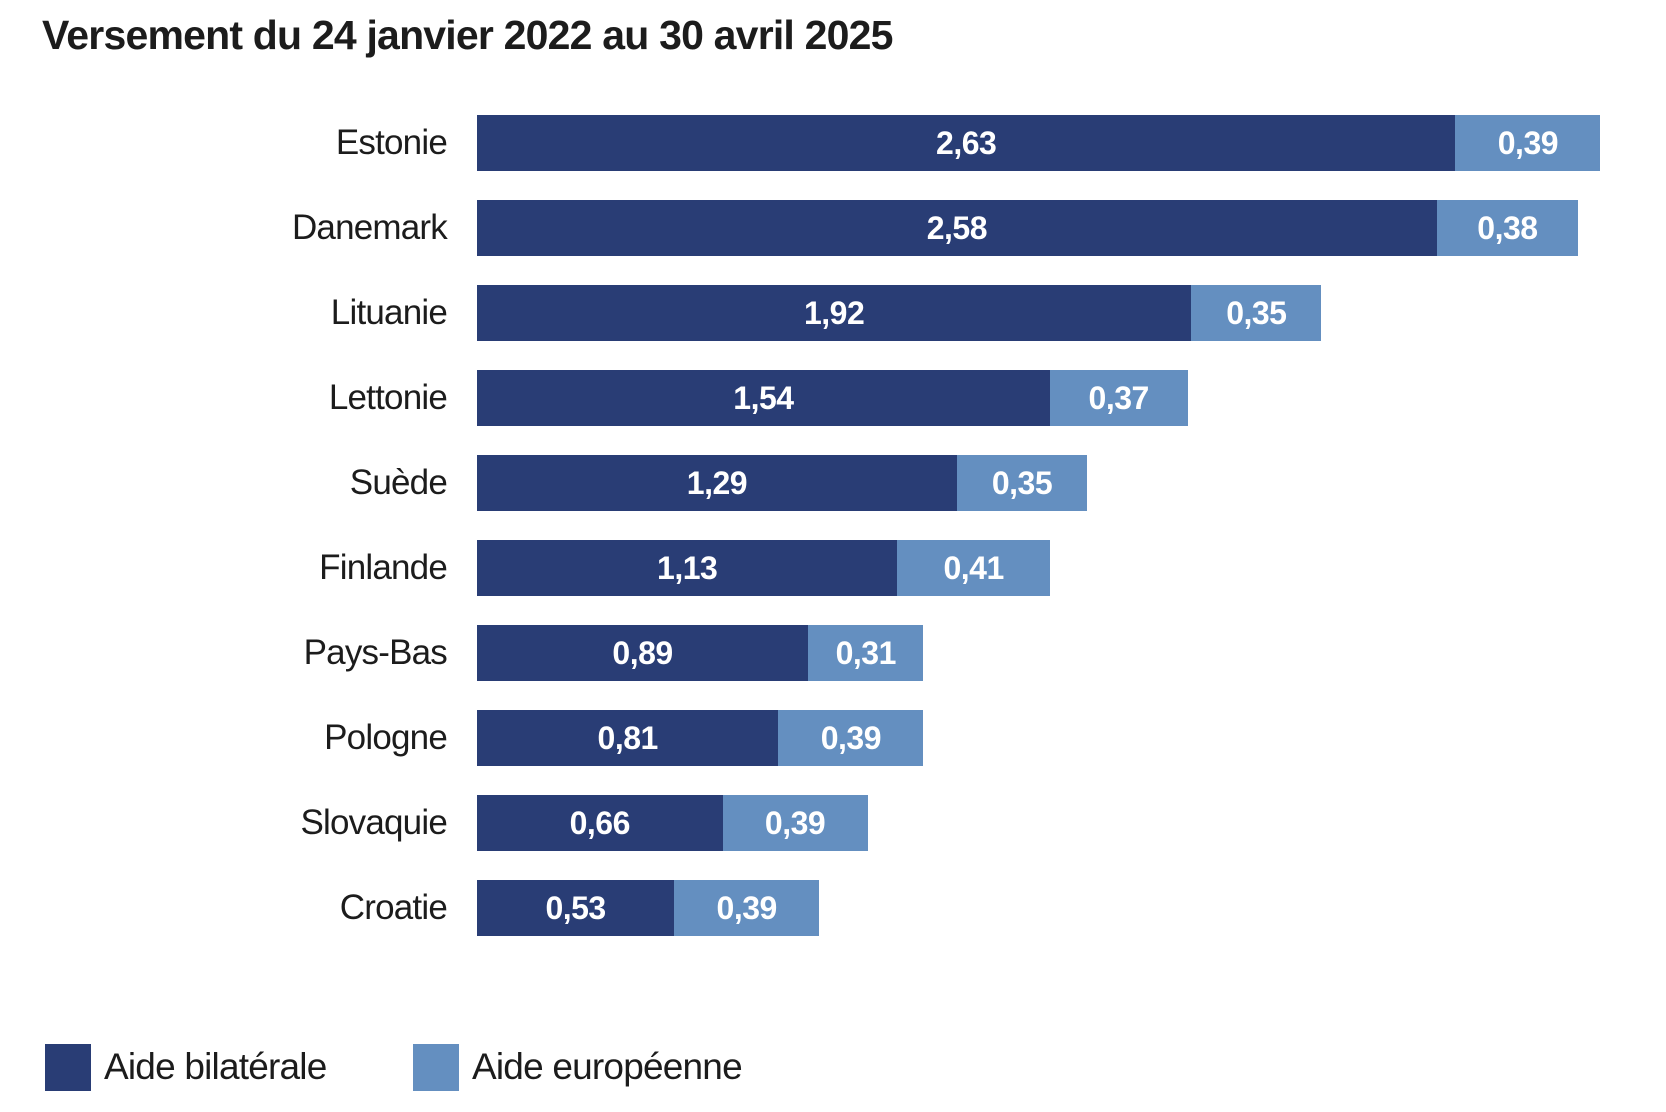 The image size is (1666, 1112). I want to click on bar-row: Estonie 2,63 0,39, so click(833, 143).